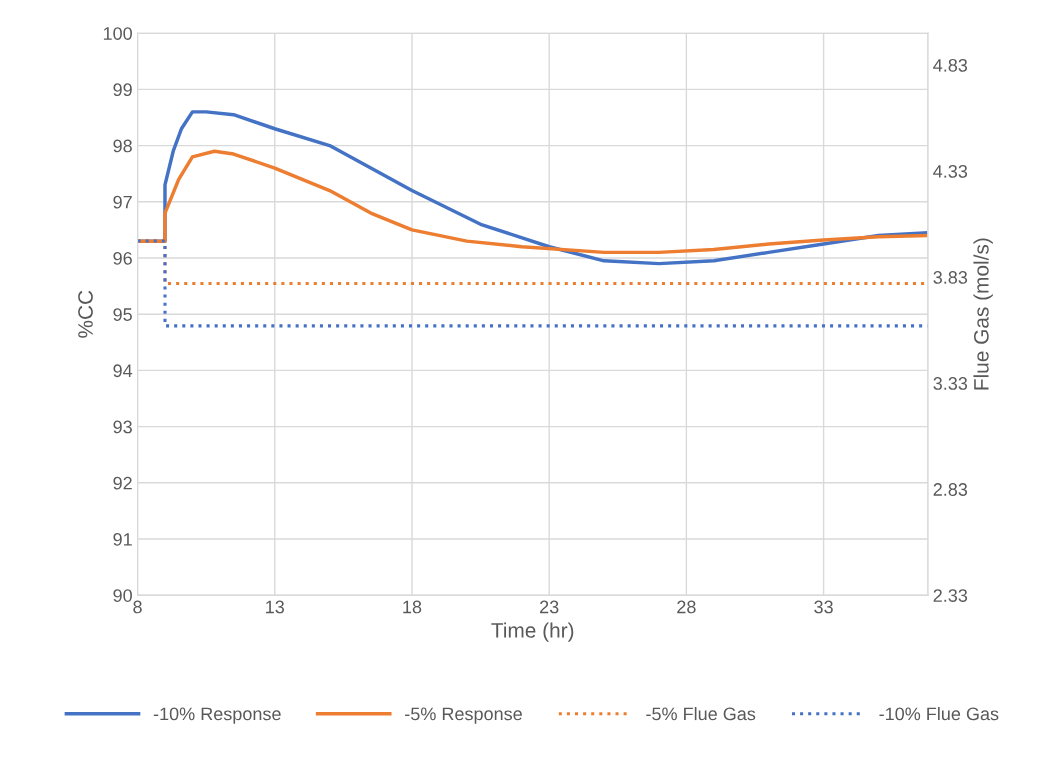  Describe the element at coordinates (983, 314) in the screenshot. I see `y2-axis-title: Flue Gas (mol/s)` at that location.